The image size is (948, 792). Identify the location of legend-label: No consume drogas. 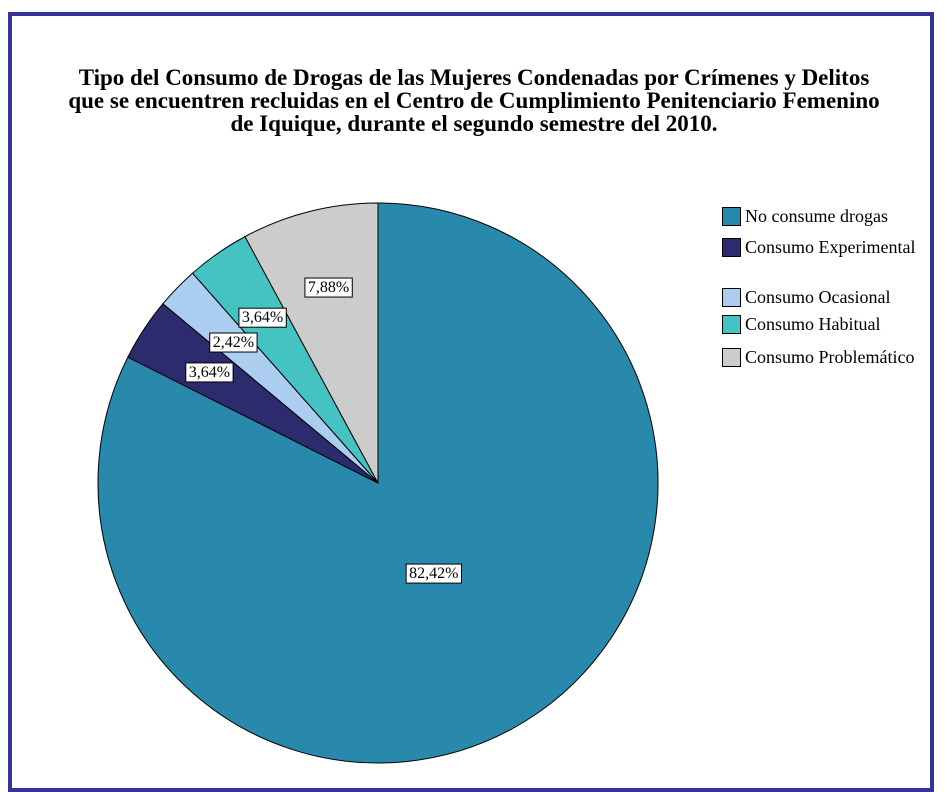
(816, 216).